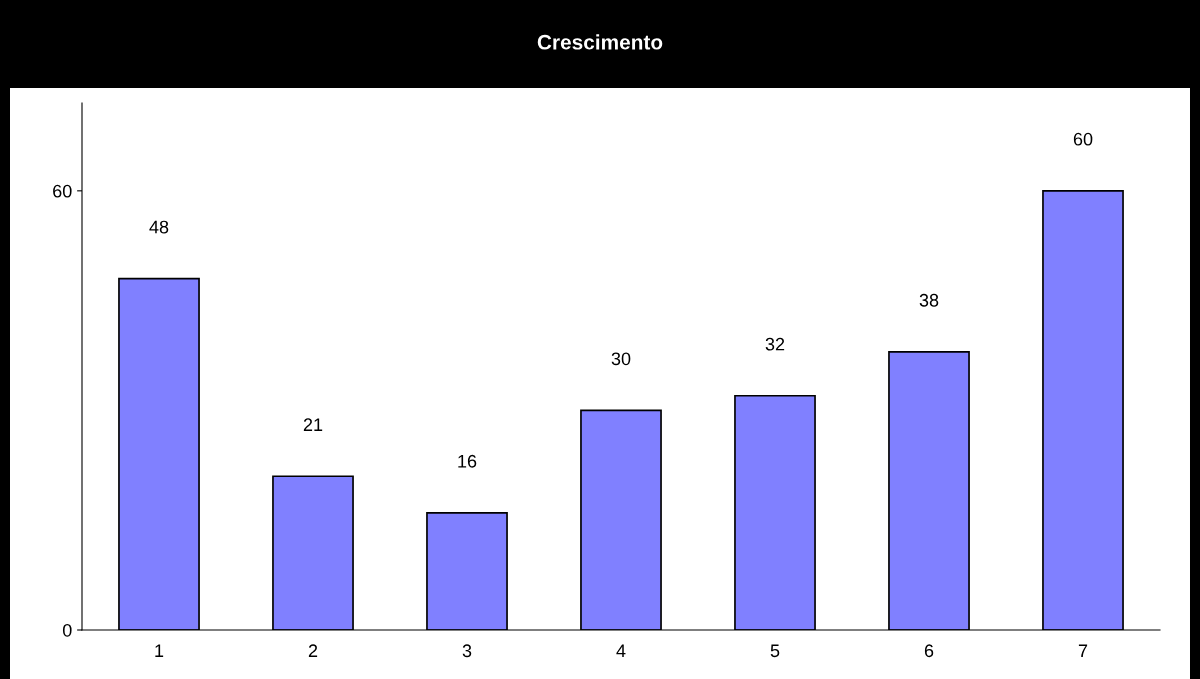  Describe the element at coordinates (929, 651) in the screenshot. I see `x-tick-label: 6` at that location.